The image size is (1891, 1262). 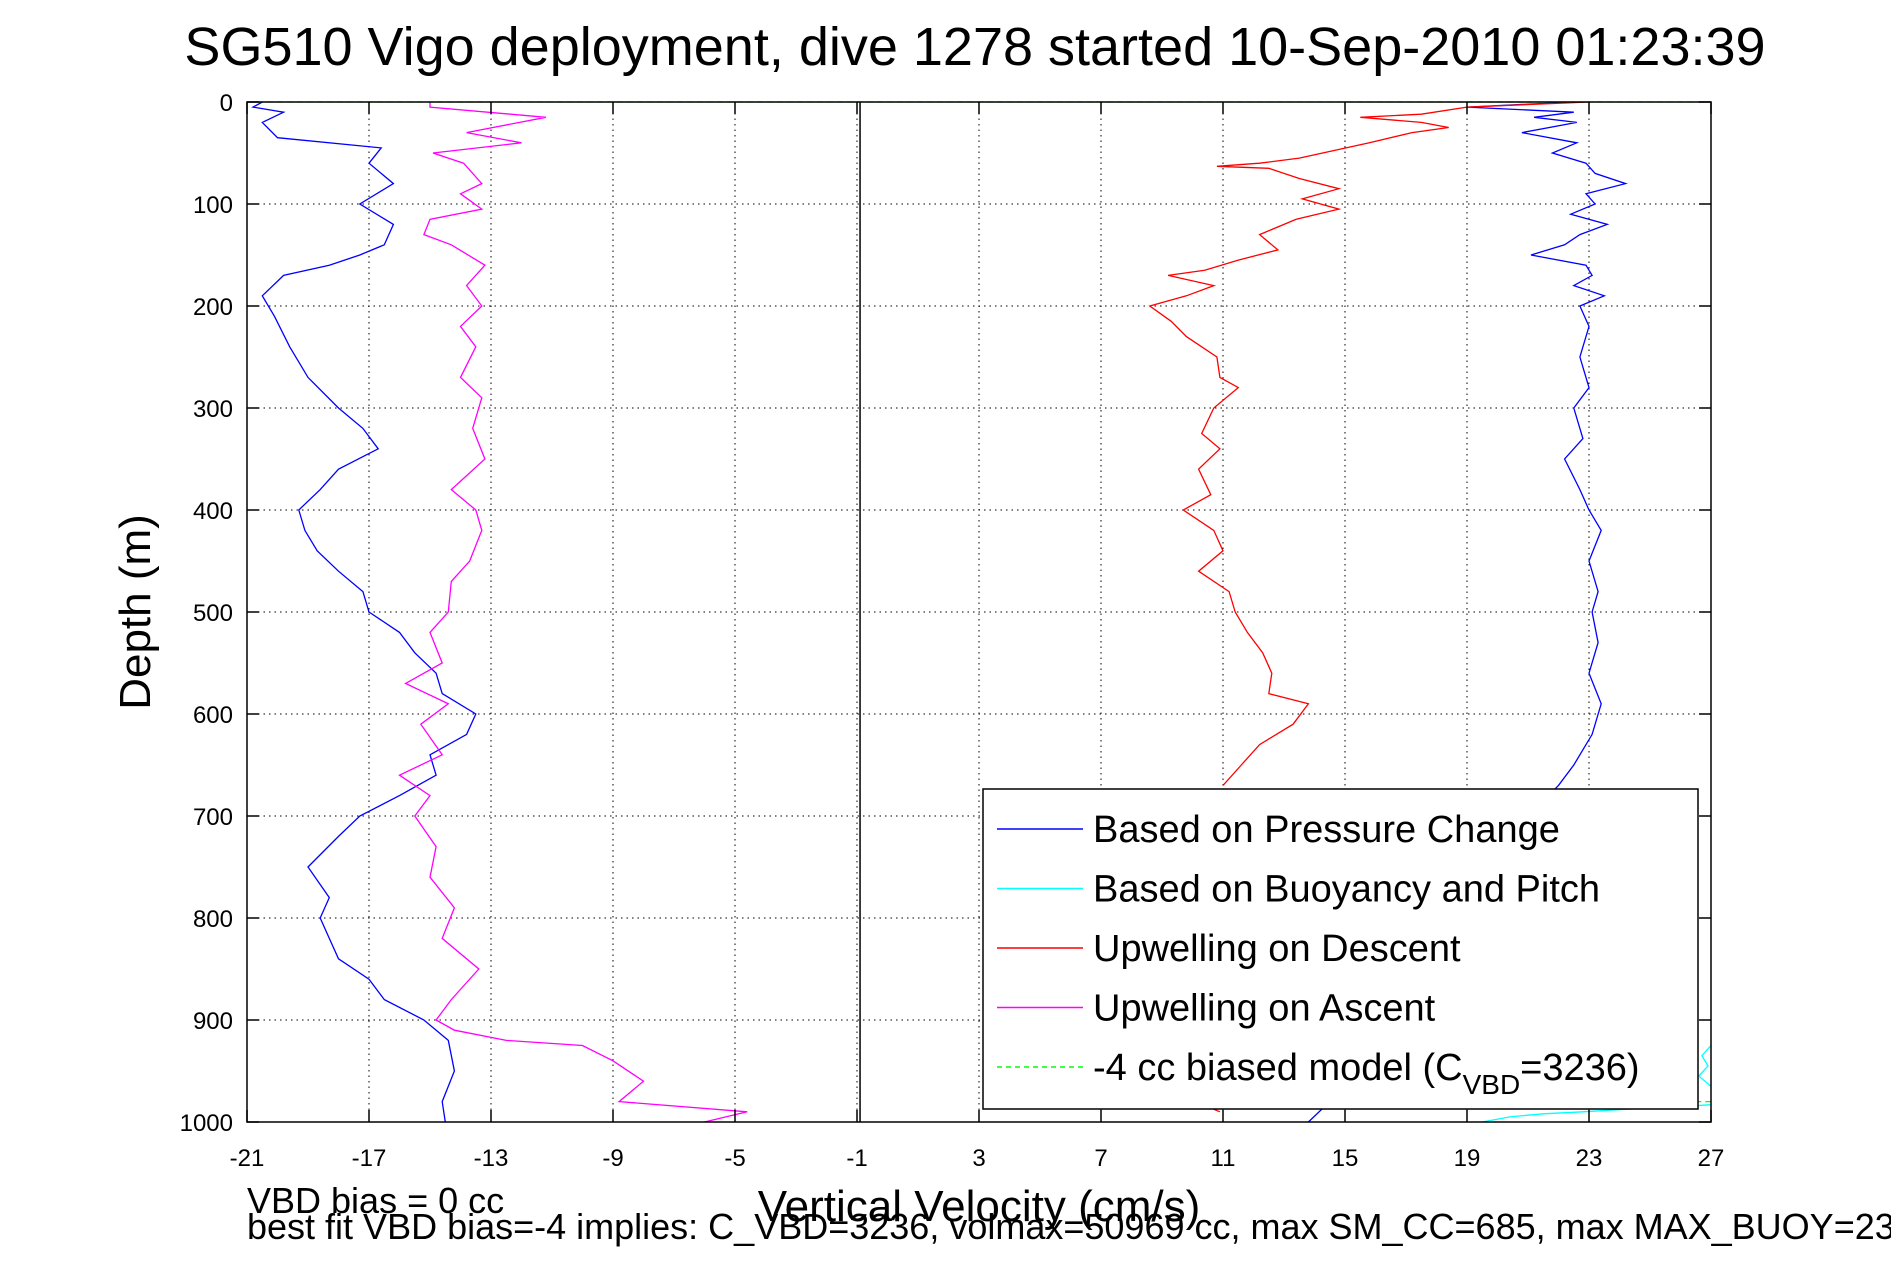 I want to click on y-tick-label: 500, so click(x=213, y=613).